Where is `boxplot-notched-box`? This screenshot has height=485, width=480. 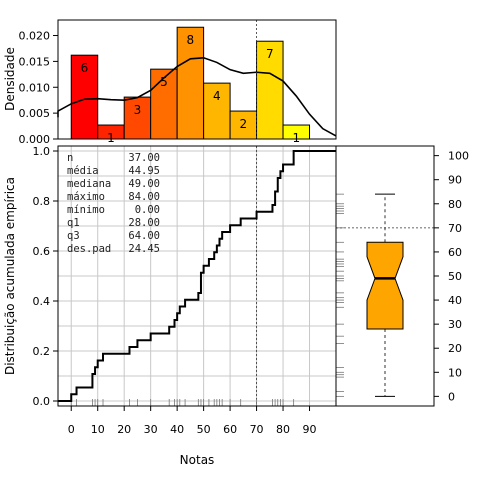 boxplot-notched-box is located at coordinates (385, 285).